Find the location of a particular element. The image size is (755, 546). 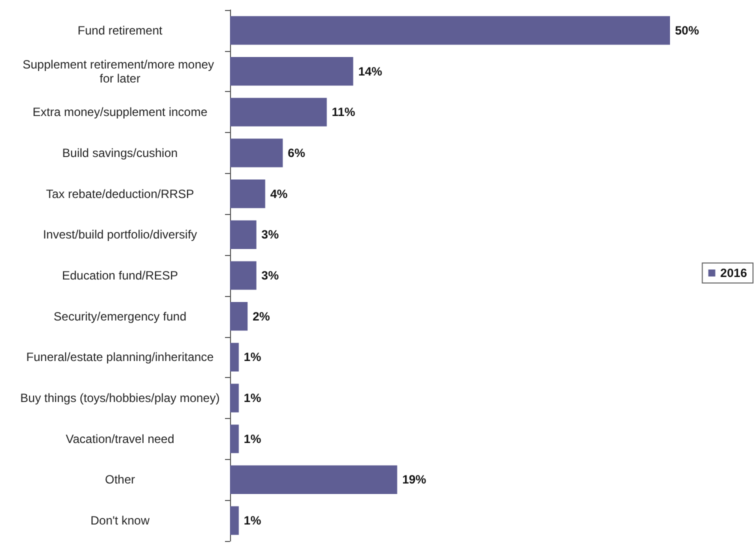

data-label: 11% is located at coordinates (344, 112).